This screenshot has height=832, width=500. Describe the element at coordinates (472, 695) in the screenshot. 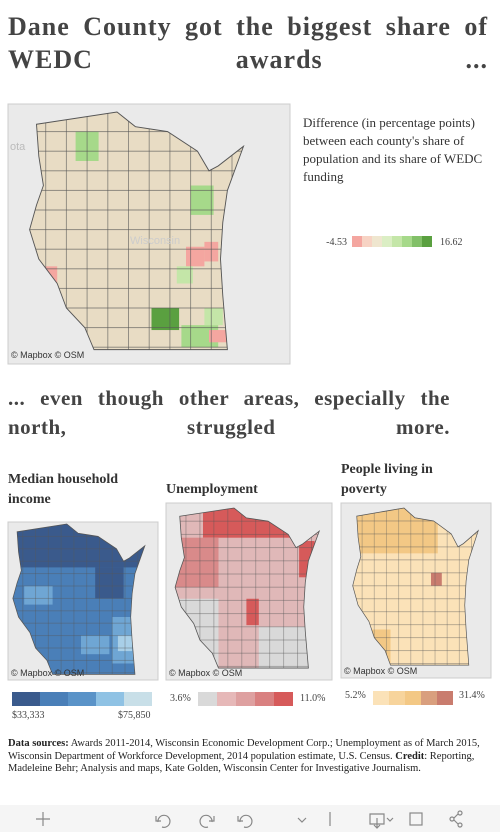

I see `legend-max: 31.4%` at that location.